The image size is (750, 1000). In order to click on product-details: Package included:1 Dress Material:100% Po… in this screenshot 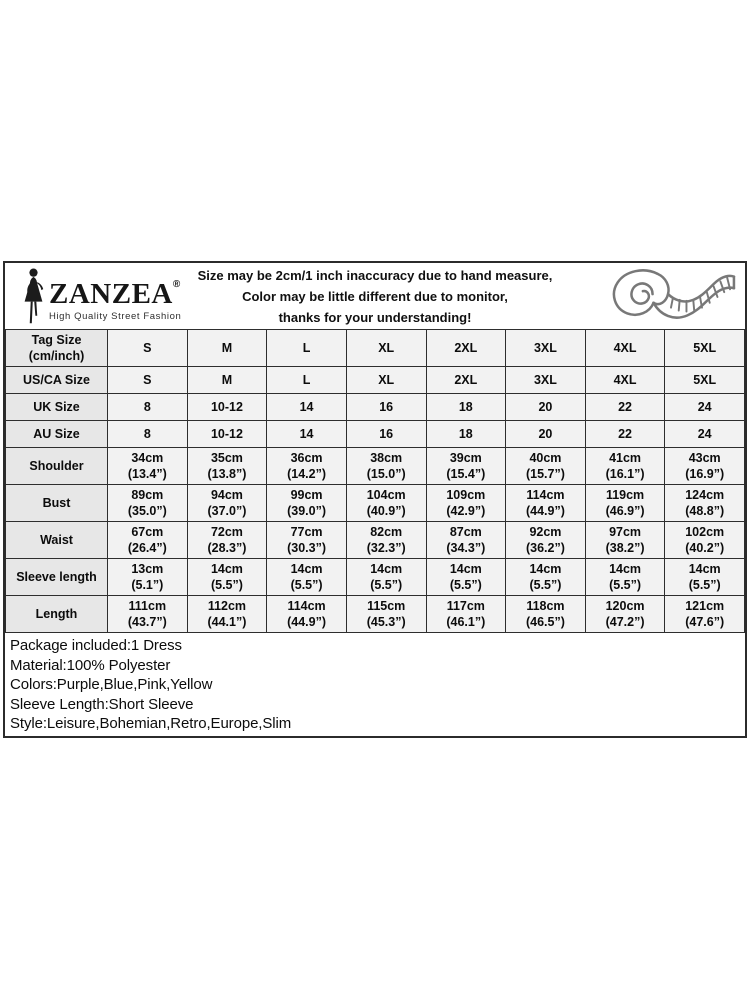, I will do `click(375, 684)`.